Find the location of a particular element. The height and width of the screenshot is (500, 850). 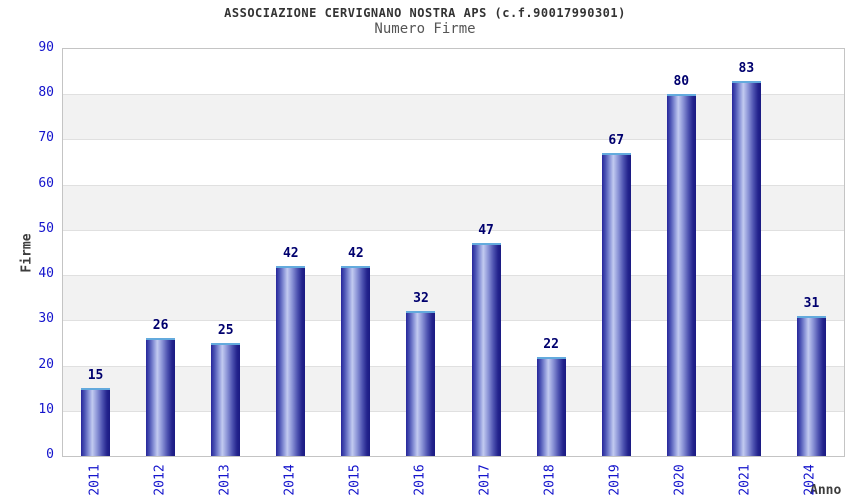

y-tick-label: 40 is located at coordinates (46, 274).